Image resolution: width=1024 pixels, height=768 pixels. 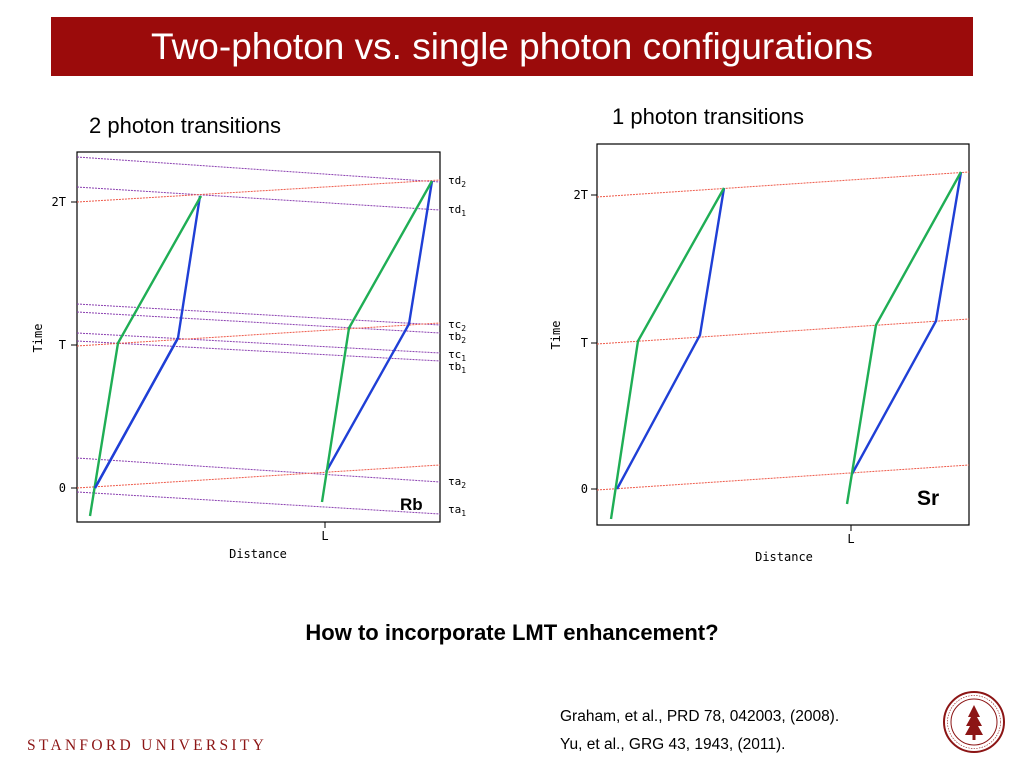 I want to click on right-xlabel: Distance, so click(x=784, y=557).